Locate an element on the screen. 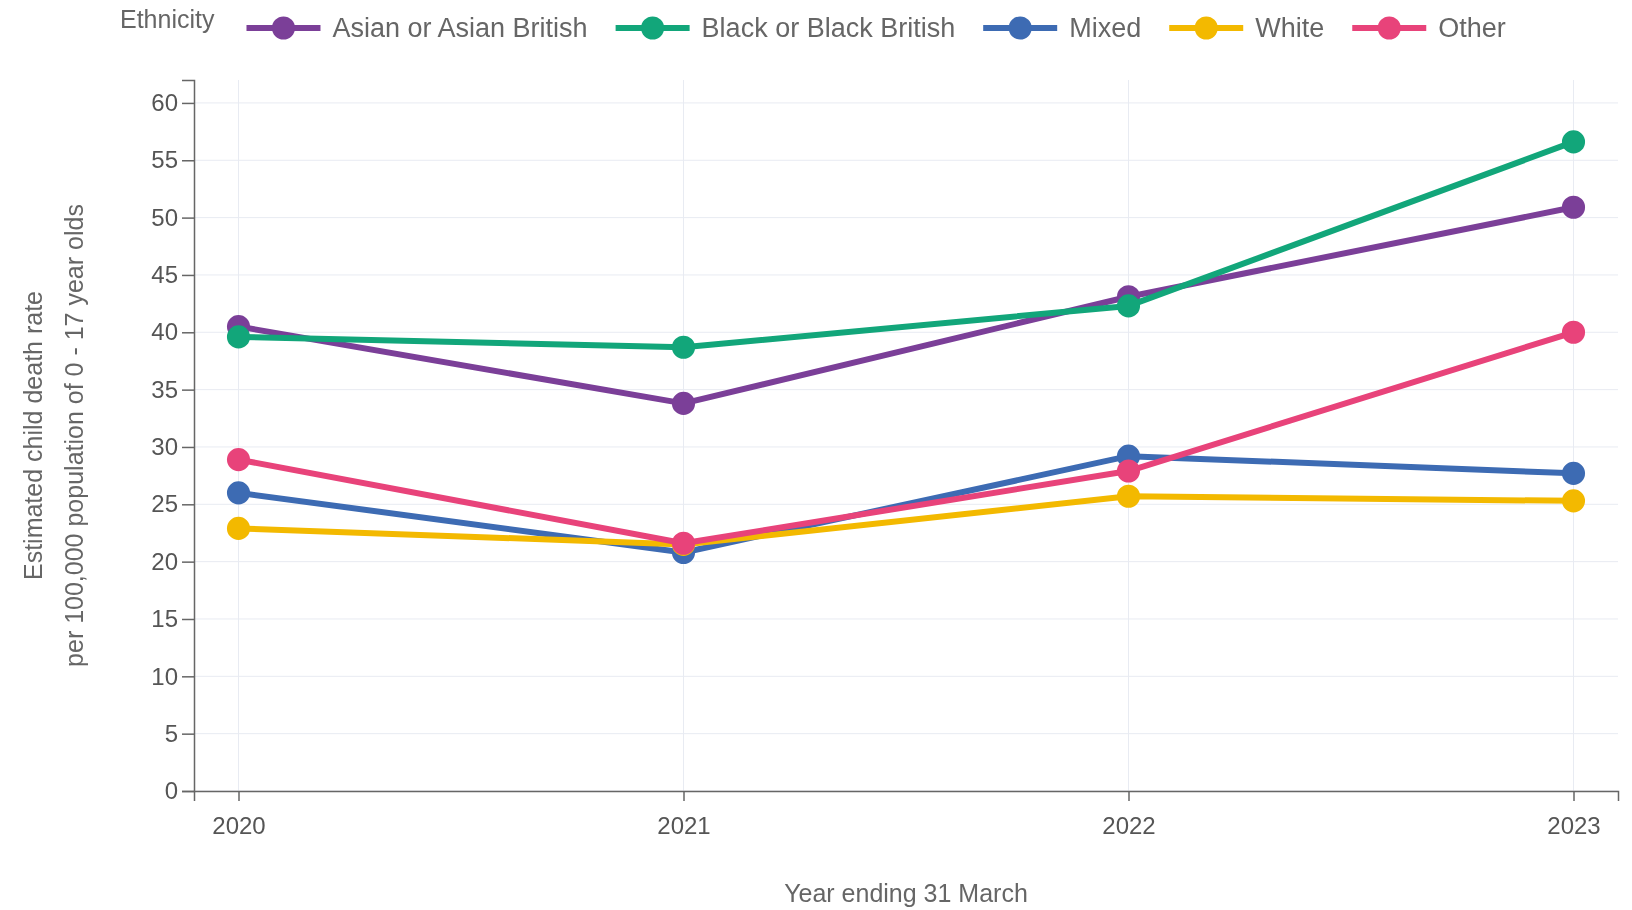 The width and height of the screenshot is (1632, 910). y-tick-label: 45 is located at coordinates (164, 275).